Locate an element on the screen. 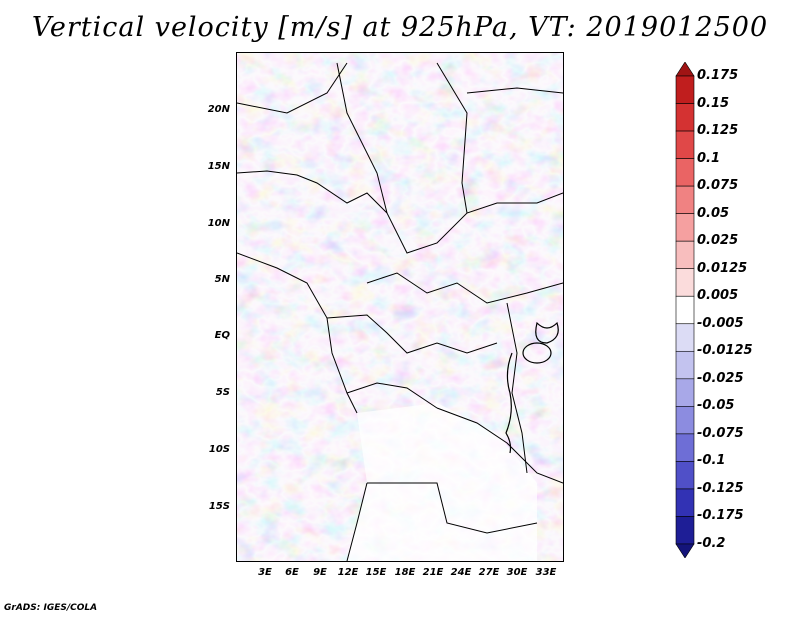 This screenshot has height=618, width=800. colorbar is located at coordinates (685, 310).